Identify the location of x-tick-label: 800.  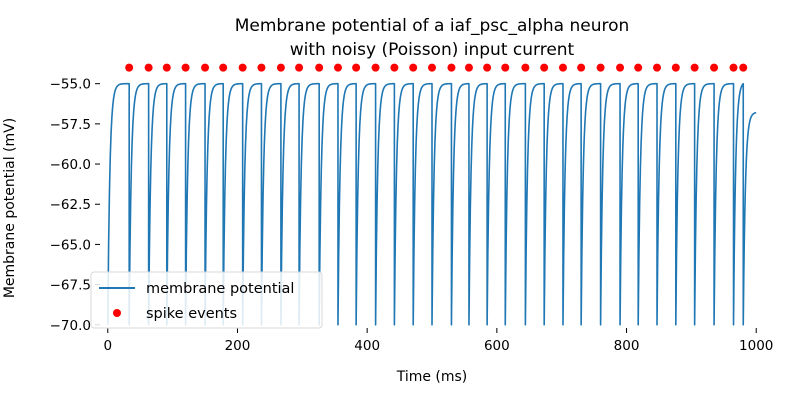
(627, 346).